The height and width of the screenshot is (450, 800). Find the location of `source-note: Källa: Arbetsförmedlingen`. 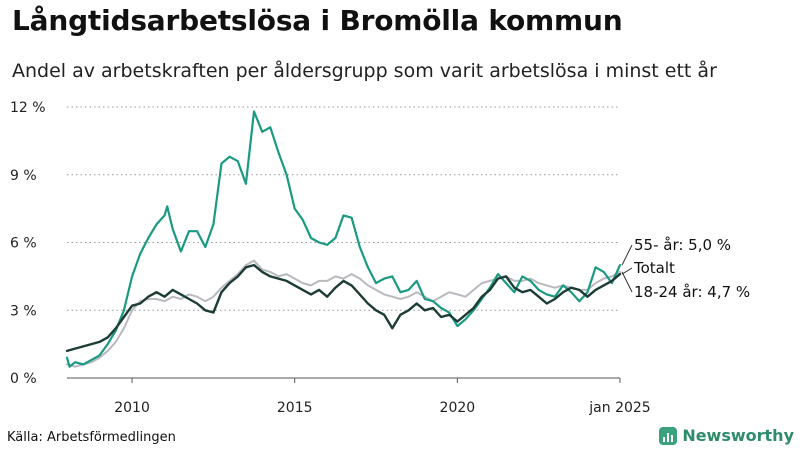

source-note: Källa: Arbetsförmedlingen is located at coordinates (91, 437).